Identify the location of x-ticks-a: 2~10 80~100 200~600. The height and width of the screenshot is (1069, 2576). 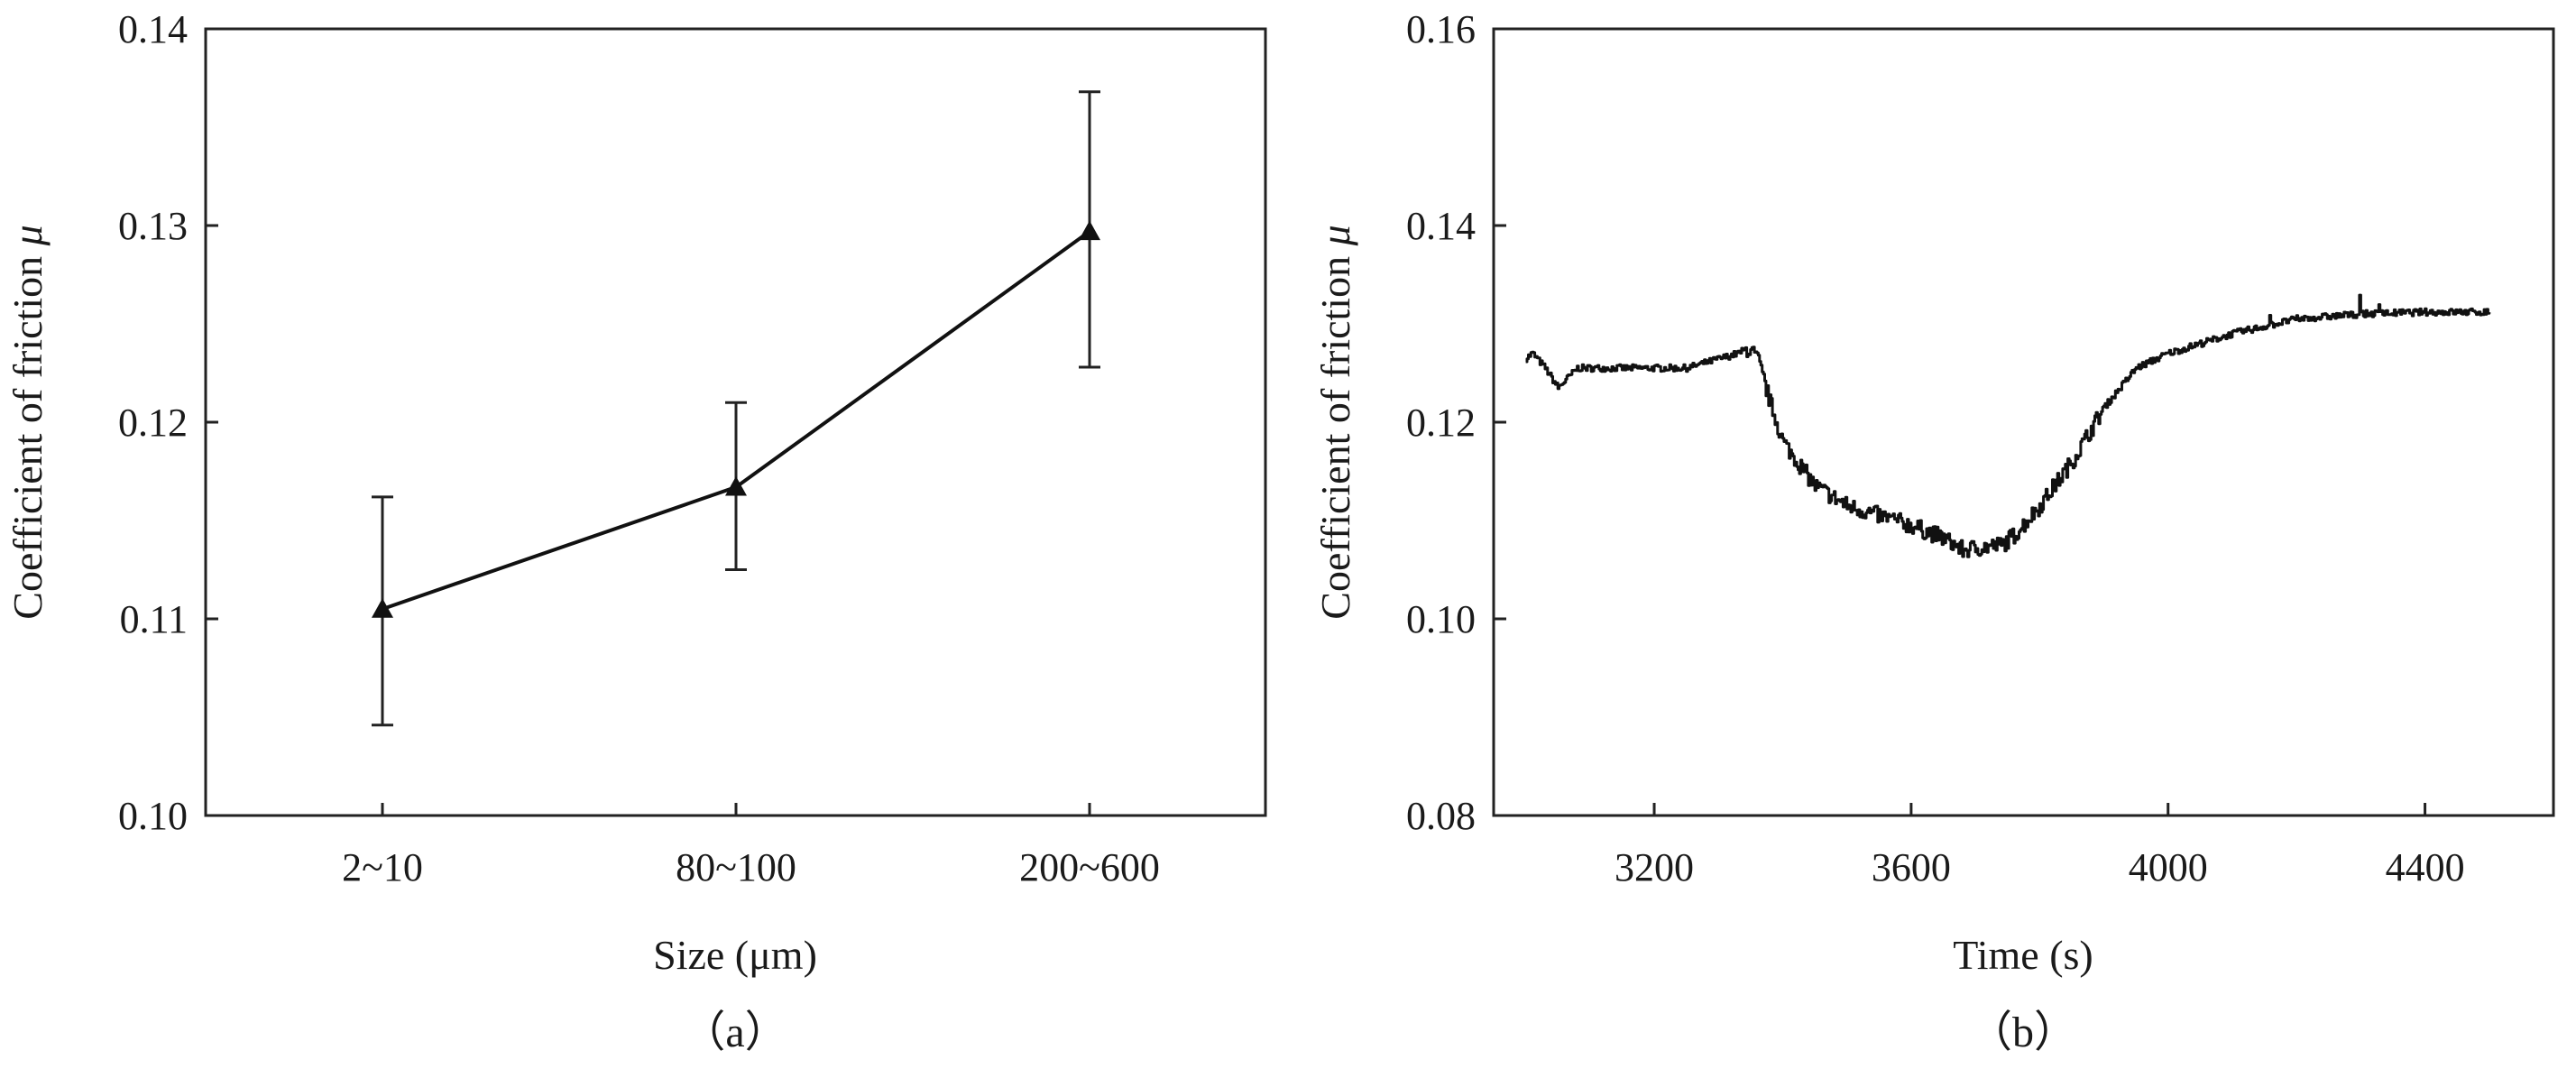
(751, 846).